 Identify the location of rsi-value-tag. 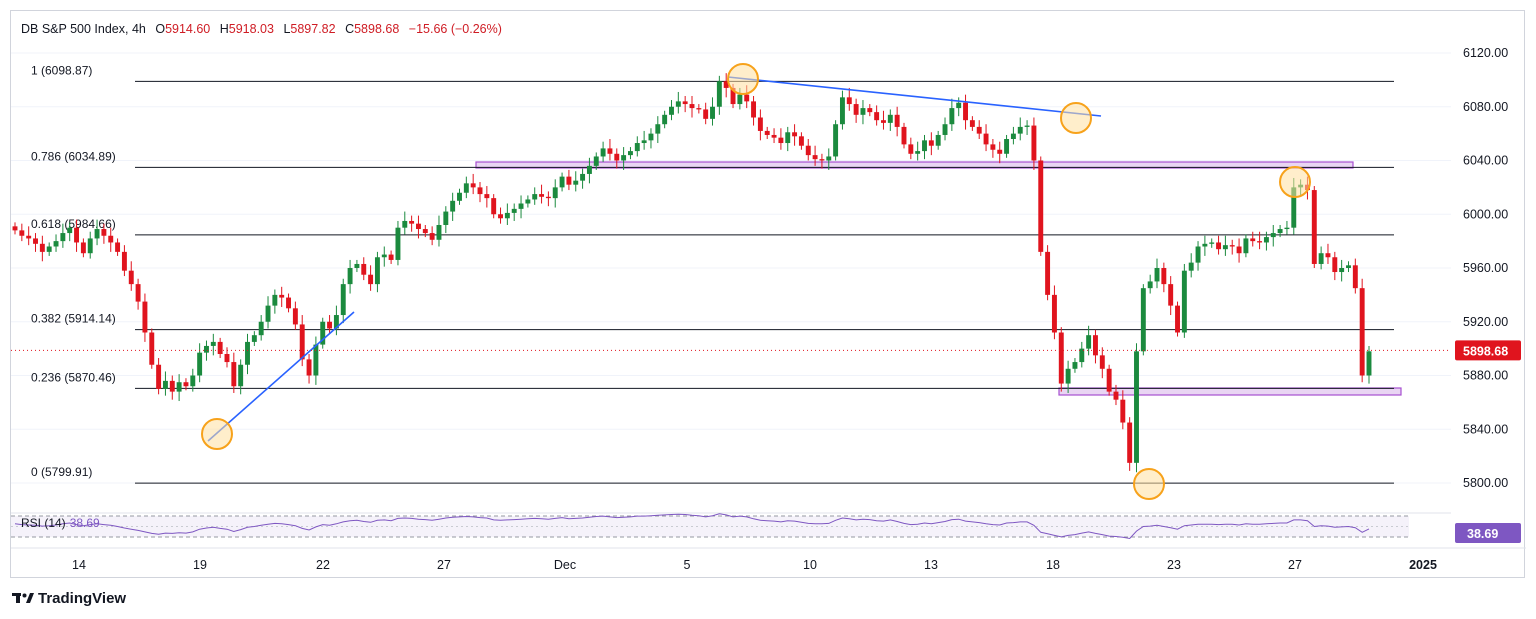
(1488, 533).